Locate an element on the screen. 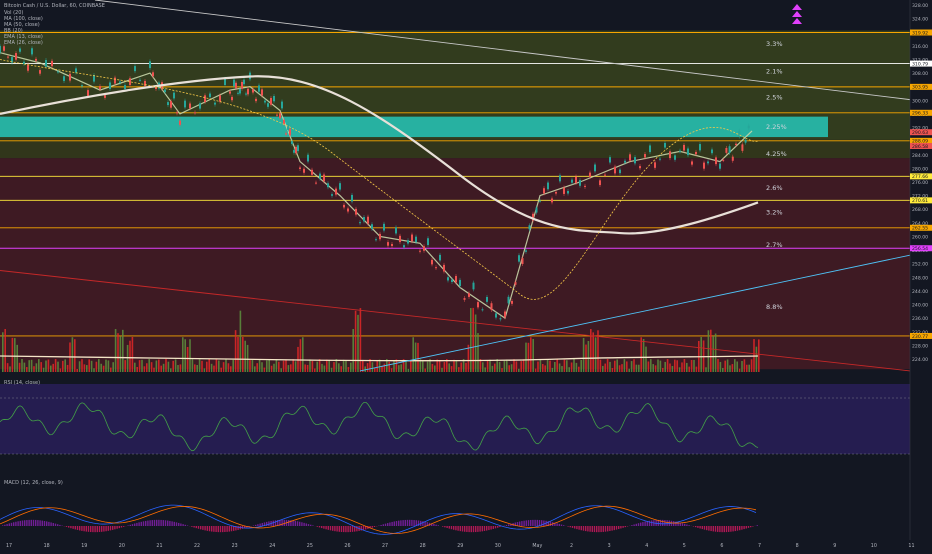  level-percent-label: 3.3% is located at coordinates (774, 44).